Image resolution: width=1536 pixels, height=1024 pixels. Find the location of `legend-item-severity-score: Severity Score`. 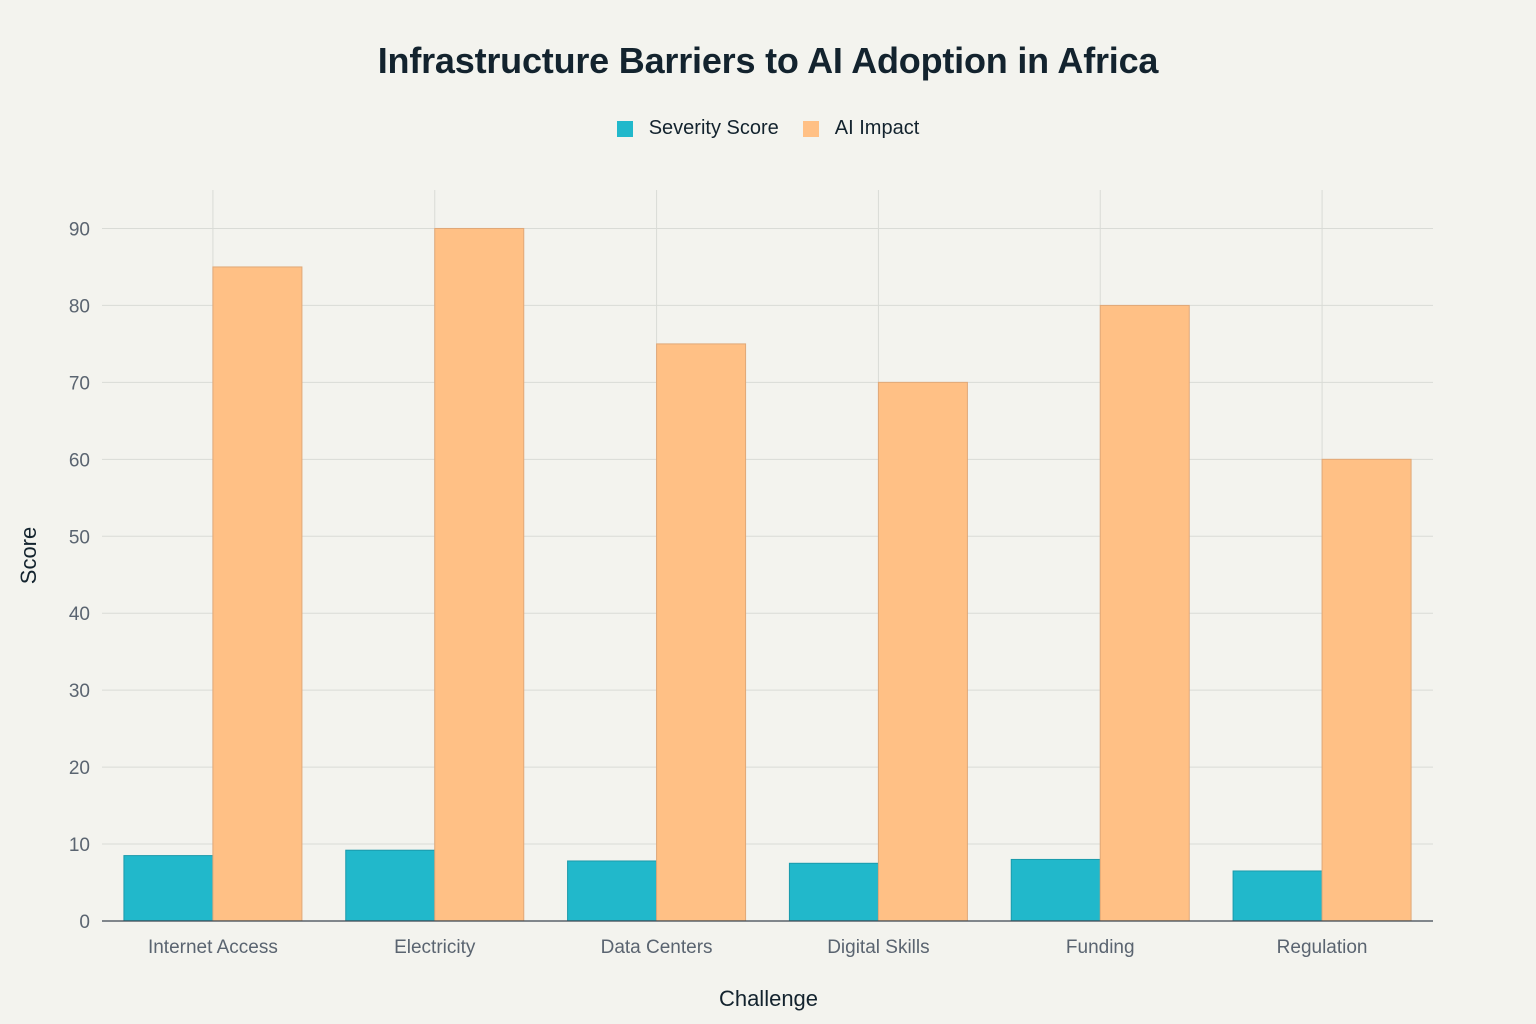

legend-item-severity-score: Severity Score is located at coordinates (697, 128).